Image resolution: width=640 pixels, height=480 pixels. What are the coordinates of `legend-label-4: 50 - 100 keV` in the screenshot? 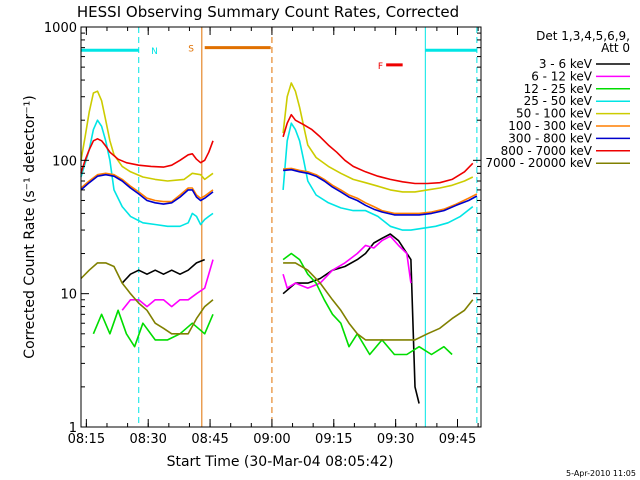 It's located at (554, 114).